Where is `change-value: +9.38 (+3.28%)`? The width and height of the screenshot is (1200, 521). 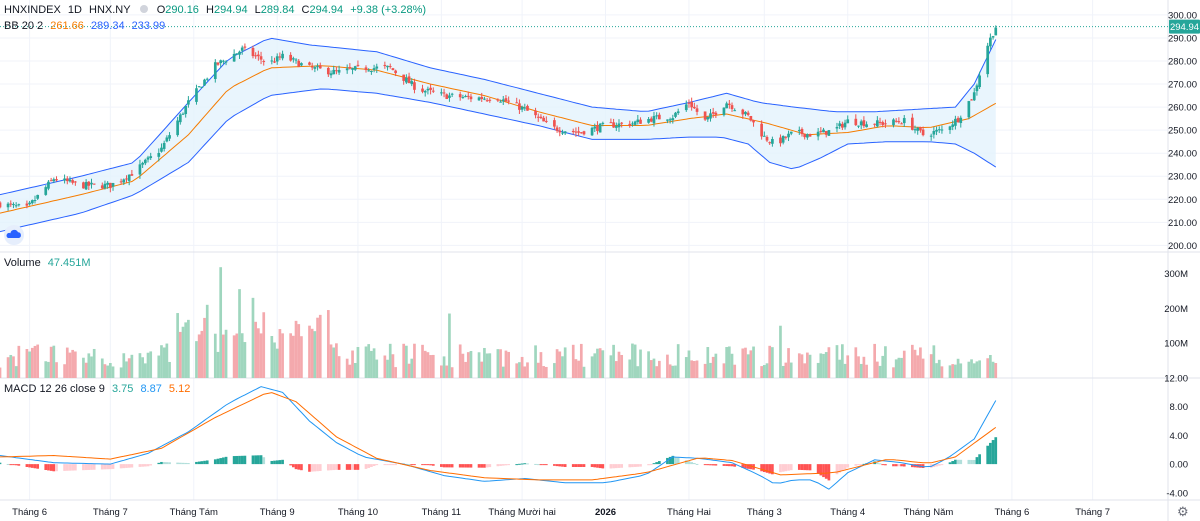 change-value: +9.38 (+3.28%) is located at coordinates (388, 10).